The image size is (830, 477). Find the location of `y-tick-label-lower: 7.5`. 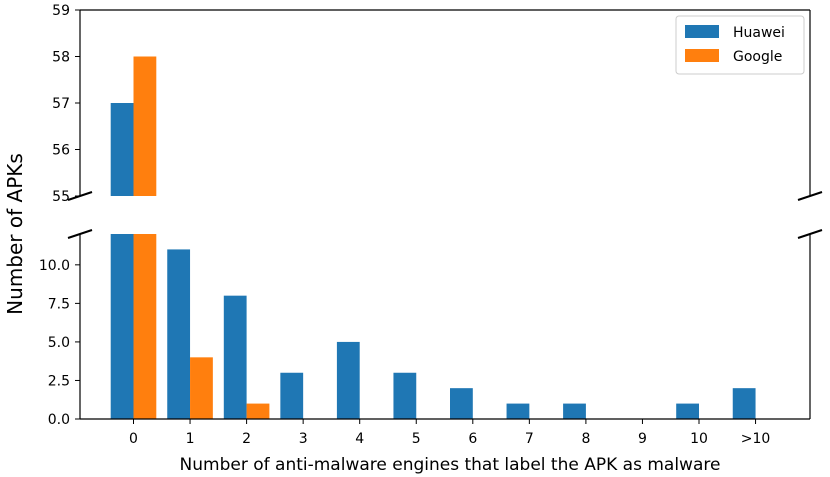

y-tick-label-lower: 7.5 is located at coordinates (59, 304).